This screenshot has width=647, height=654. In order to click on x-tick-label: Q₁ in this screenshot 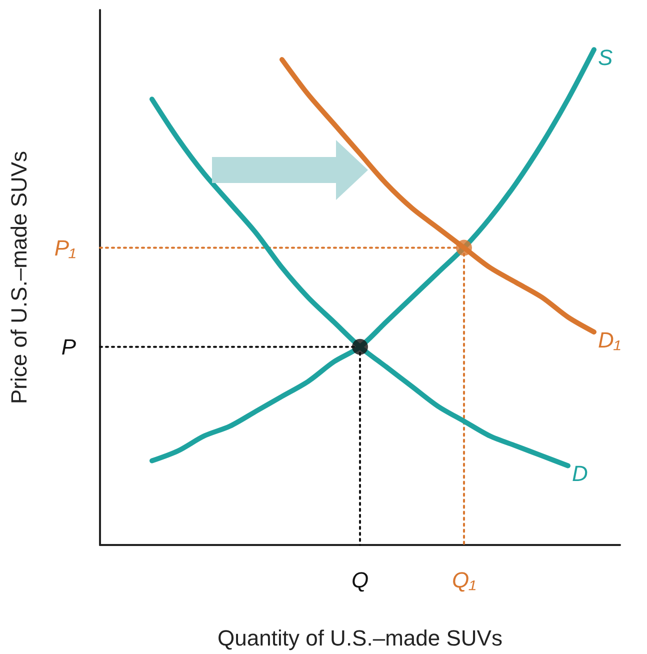, I will do `click(464, 580)`.